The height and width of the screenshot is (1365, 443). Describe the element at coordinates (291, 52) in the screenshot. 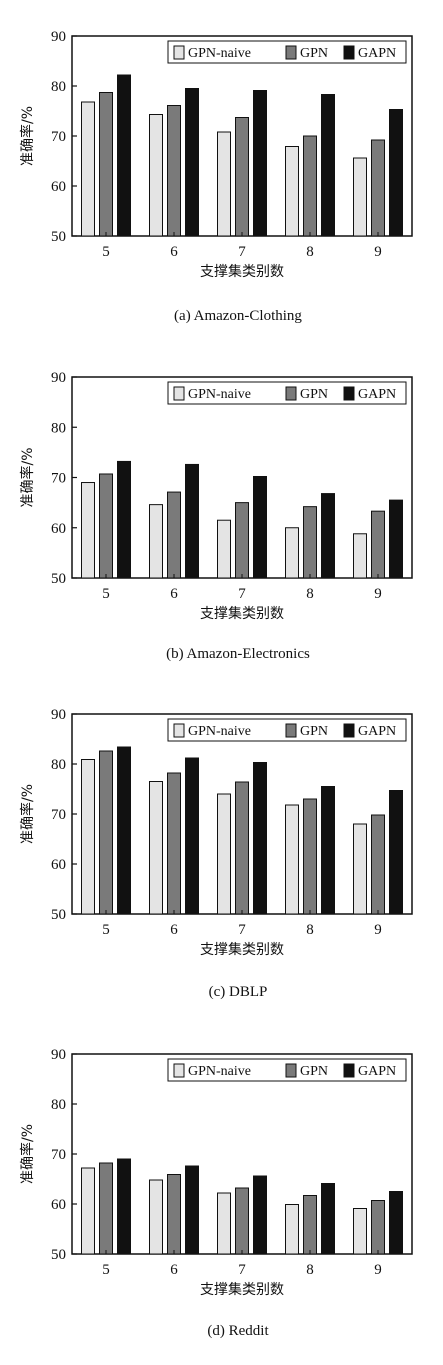

I see `legend-swatch-gpn` at that location.